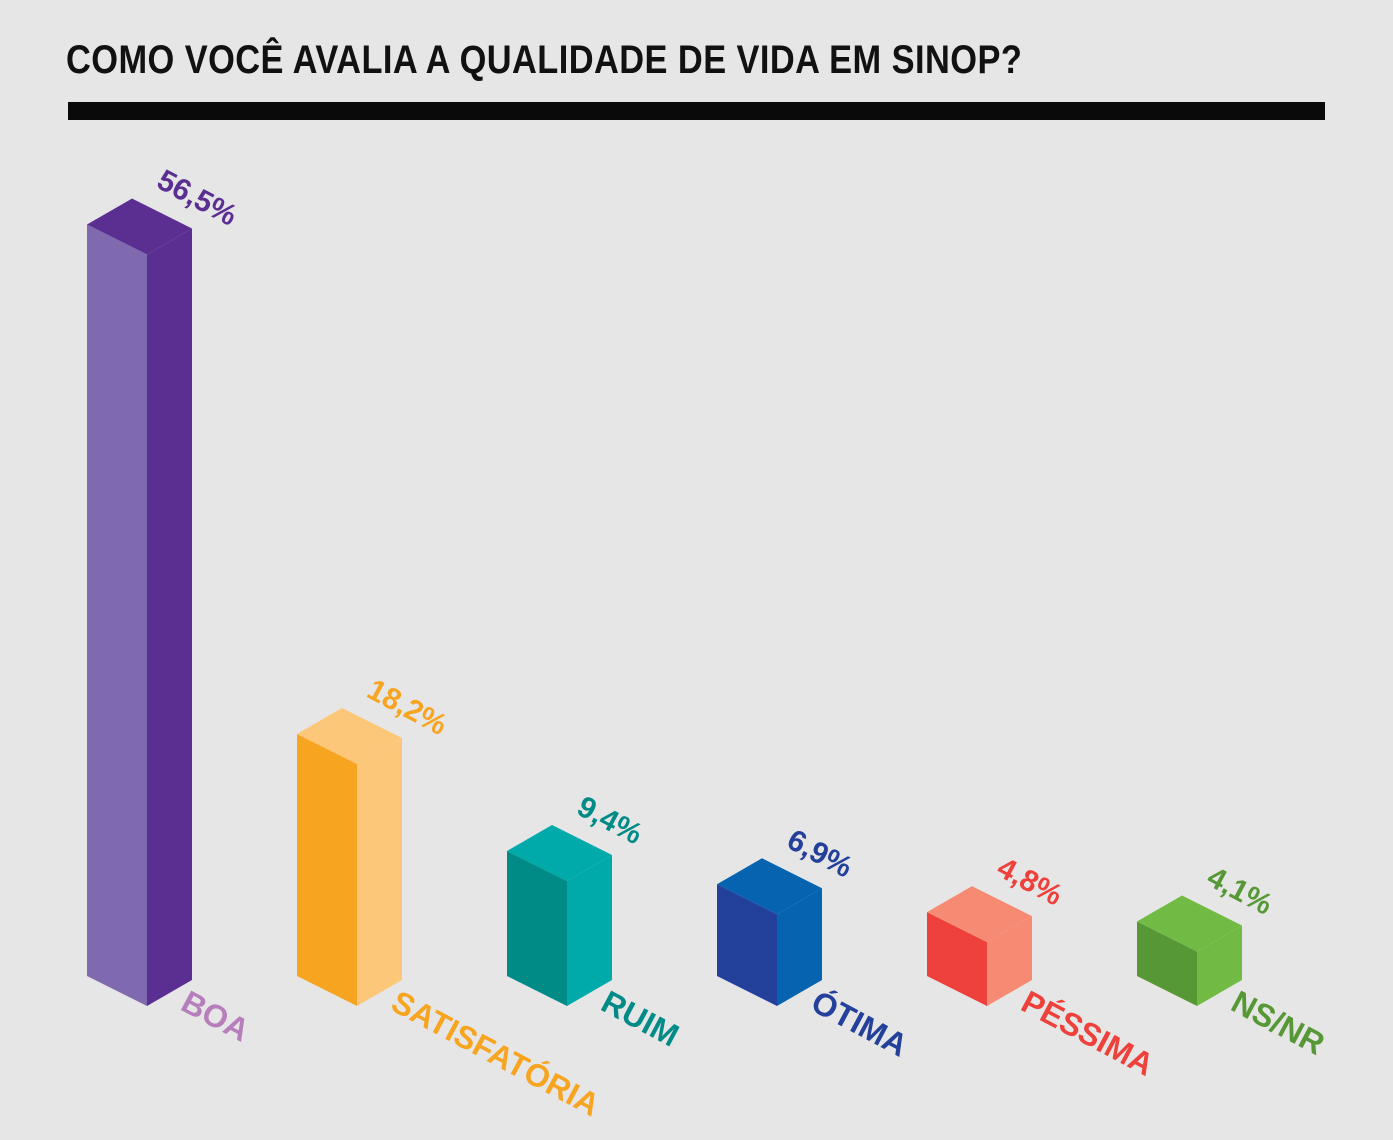 This screenshot has width=1393, height=1140. What do you see at coordinates (216, 1015) in the screenshot?
I see `category-label-1: BOA` at bounding box center [216, 1015].